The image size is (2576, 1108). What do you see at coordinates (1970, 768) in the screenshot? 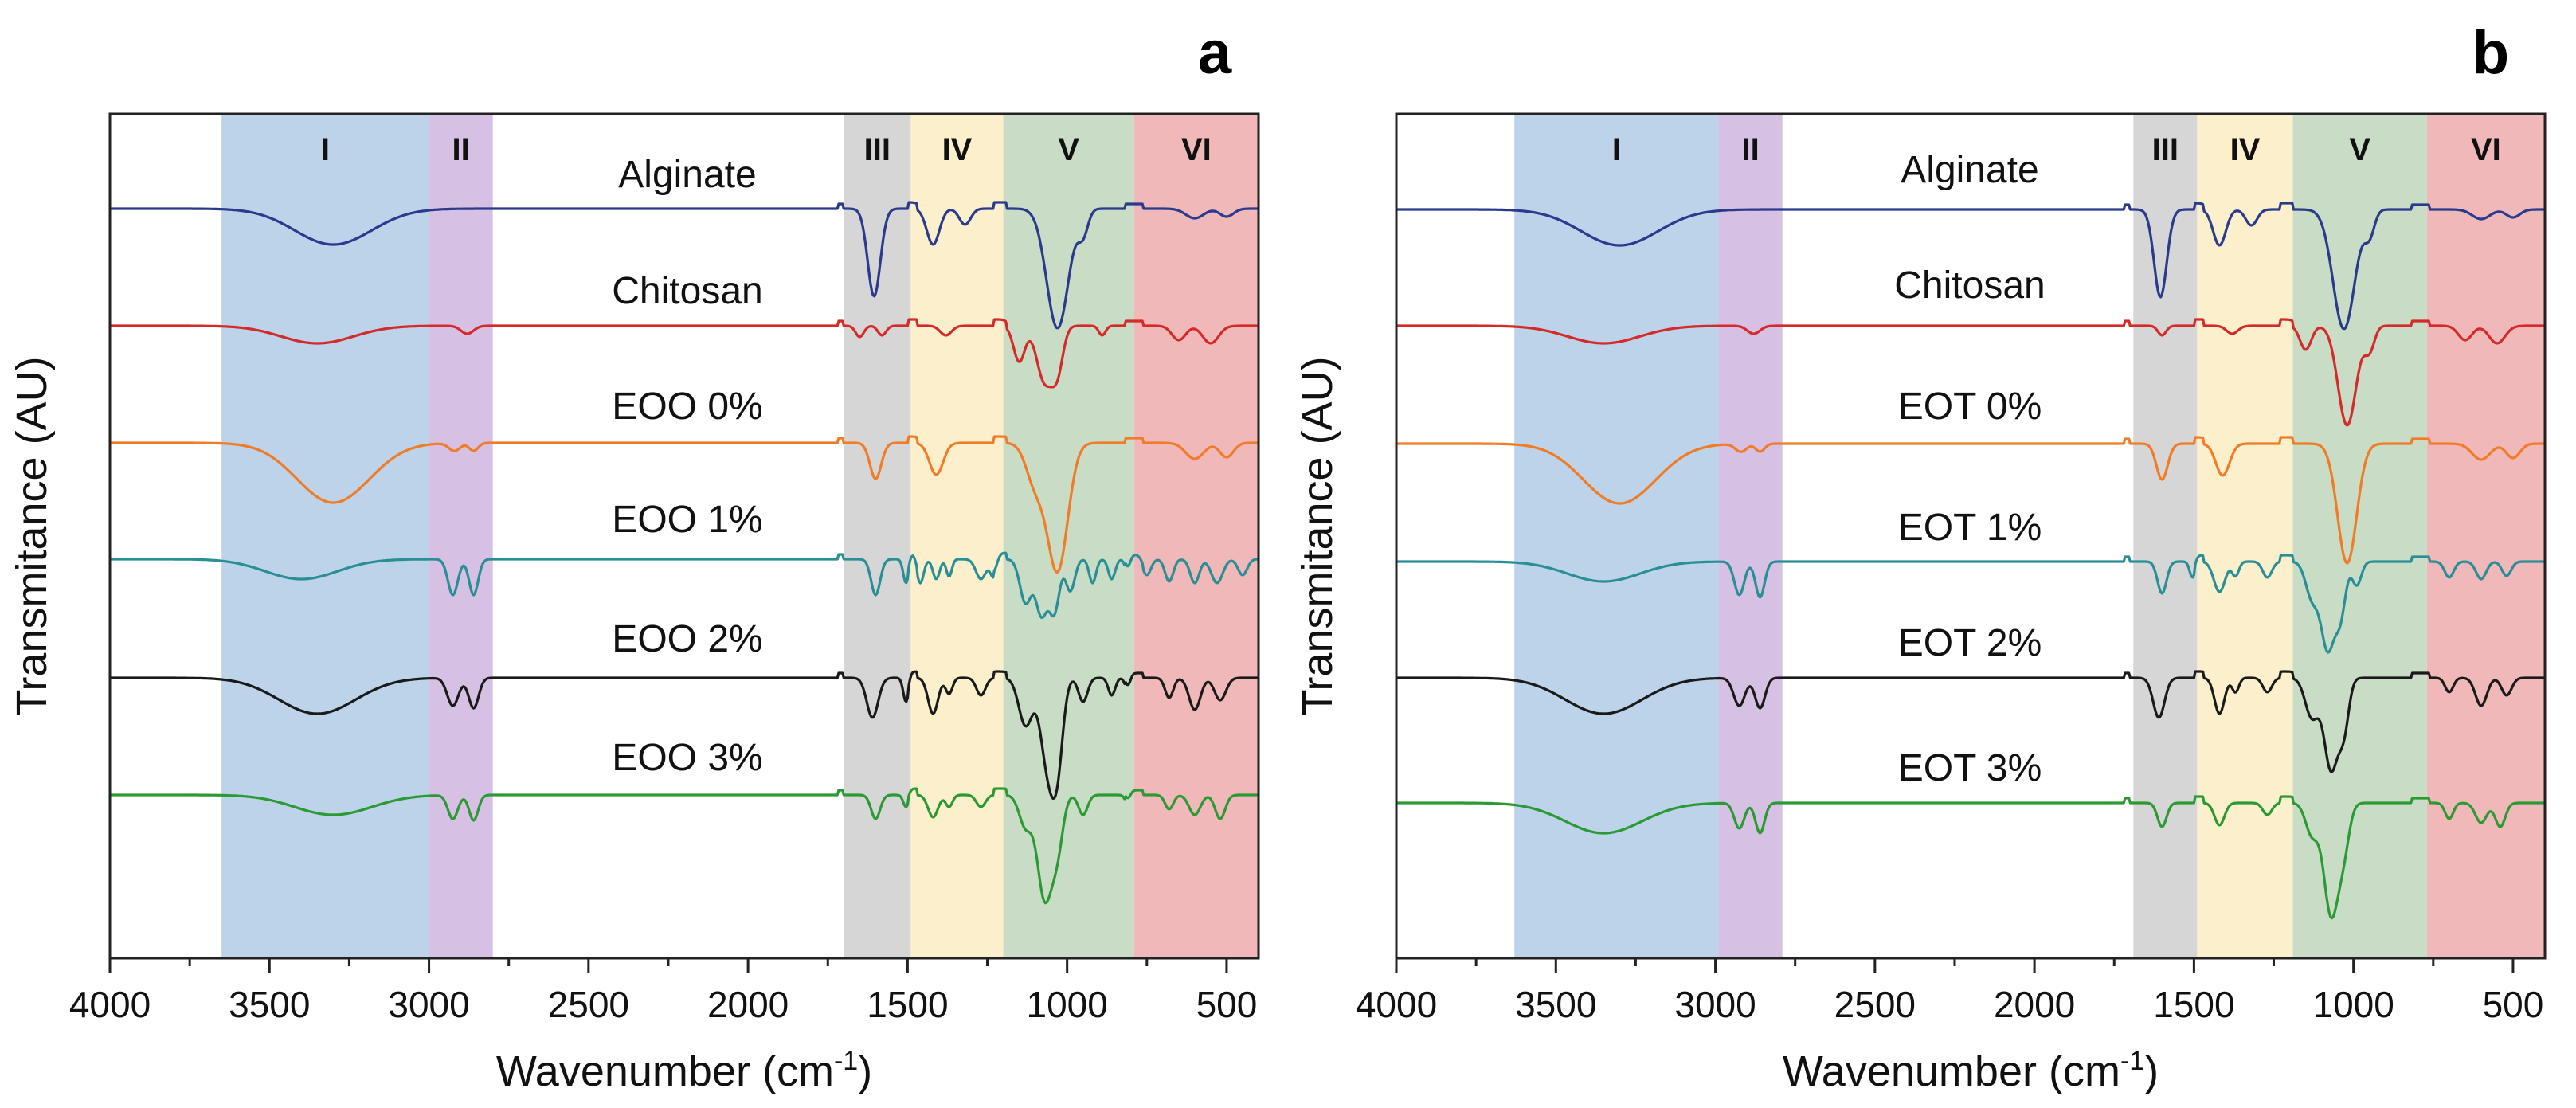
I see `series-label: EOT 3%` at bounding box center [1970, 768].